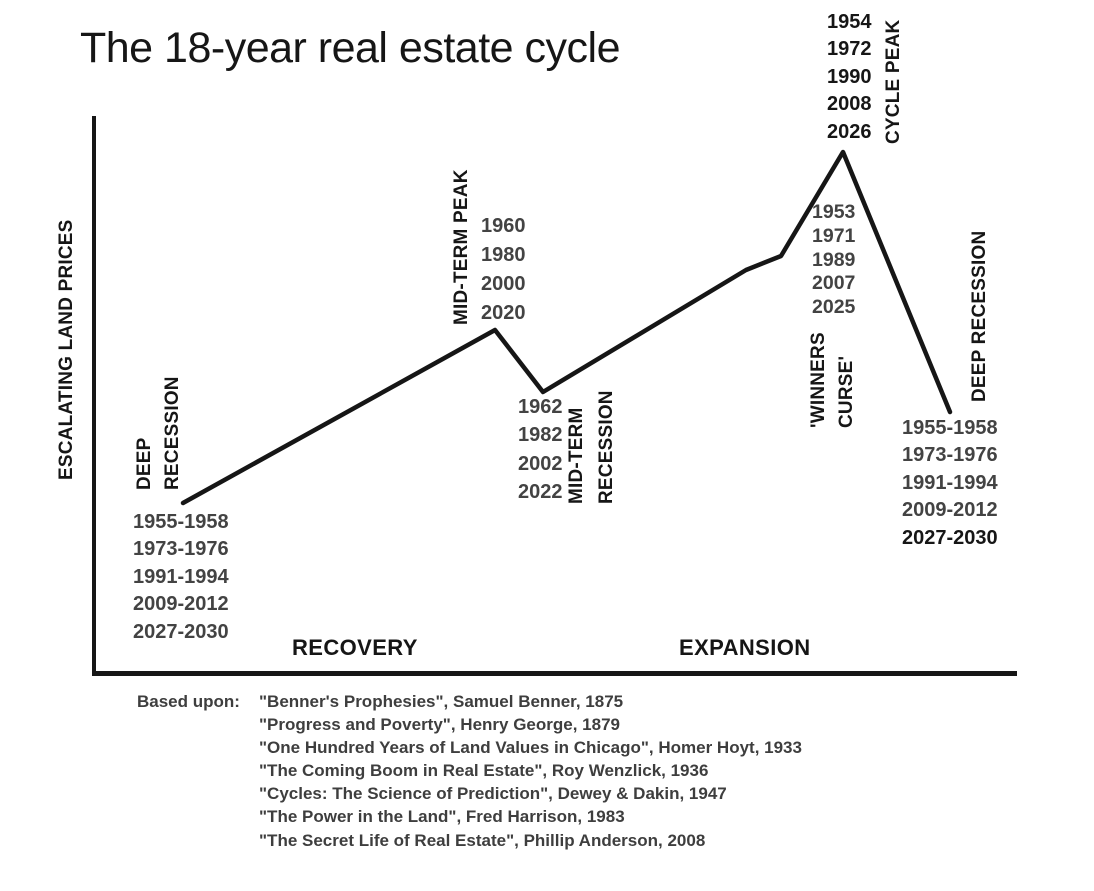 The image size is (1094, 891). I want to click on year: 1980, so click(503, 255).